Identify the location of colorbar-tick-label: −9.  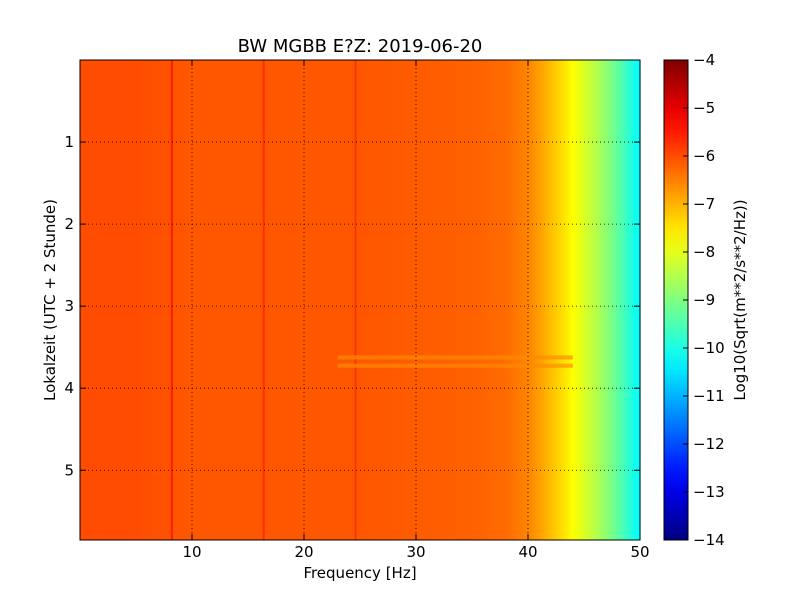
(704, 300).